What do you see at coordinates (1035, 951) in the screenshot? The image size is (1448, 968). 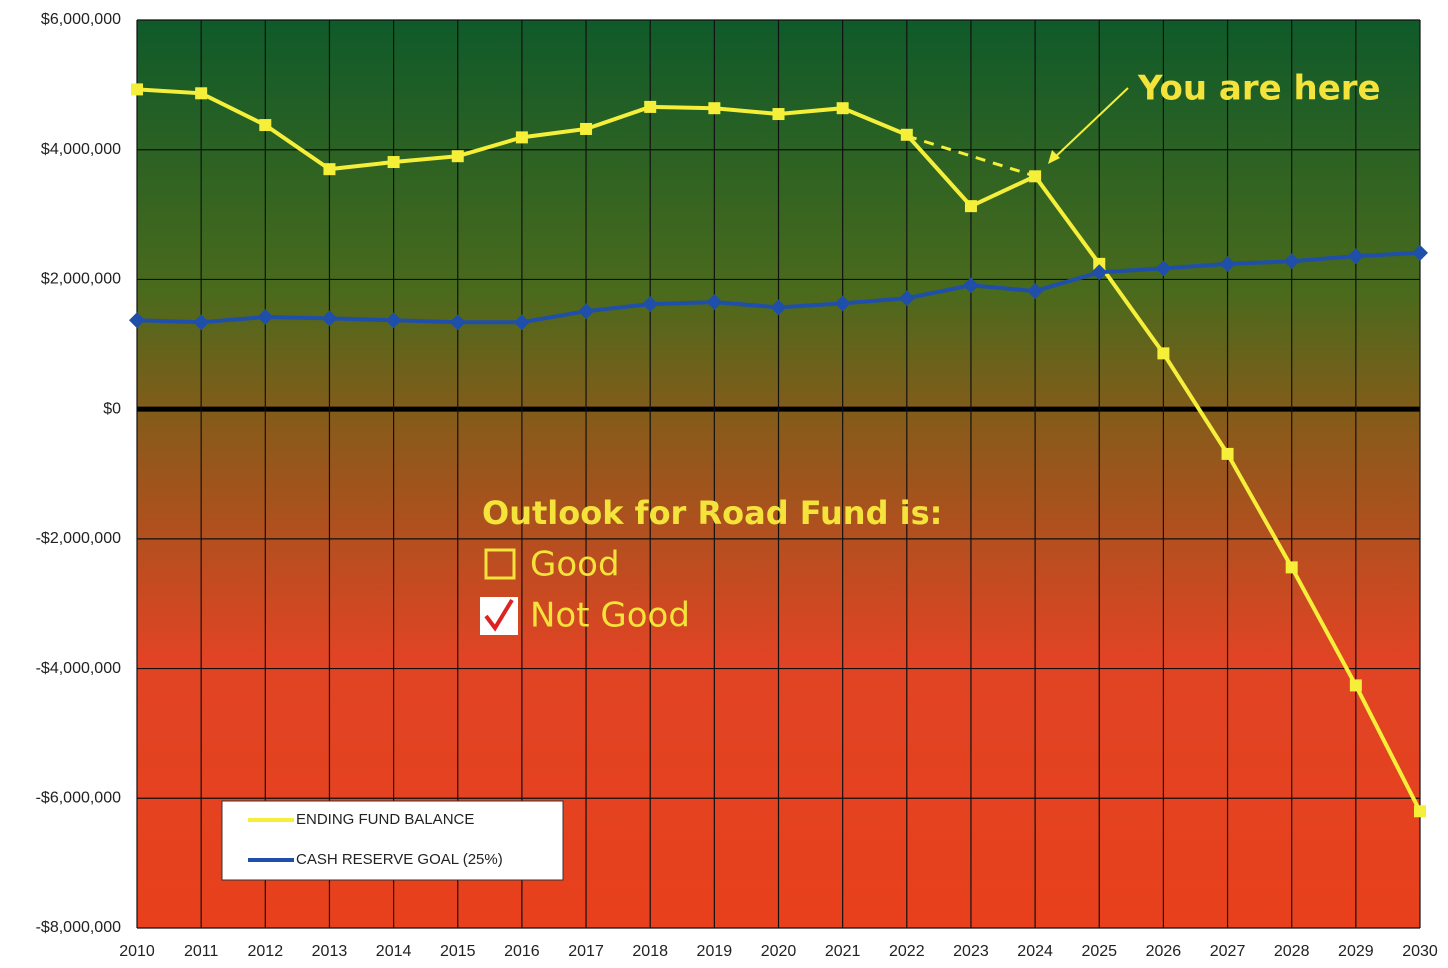 I see `x-tick-label: 2024` at bounding box center [1035, 951].